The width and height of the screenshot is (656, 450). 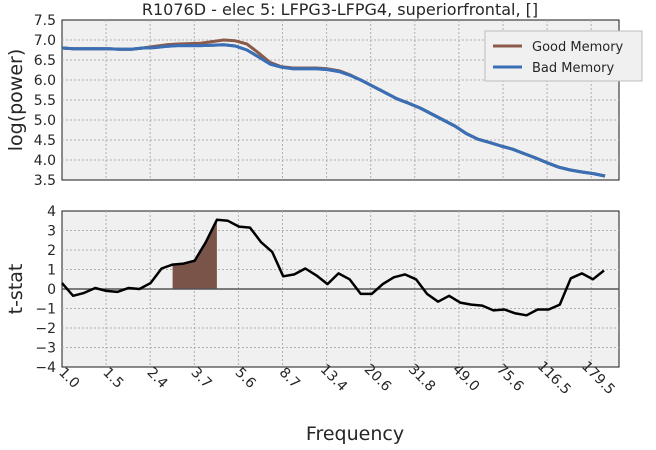 What do you see at coordinates (68, 378) in the screenshot?
I see `x-tick-label: 1.0` at bounding box center [68, 378].